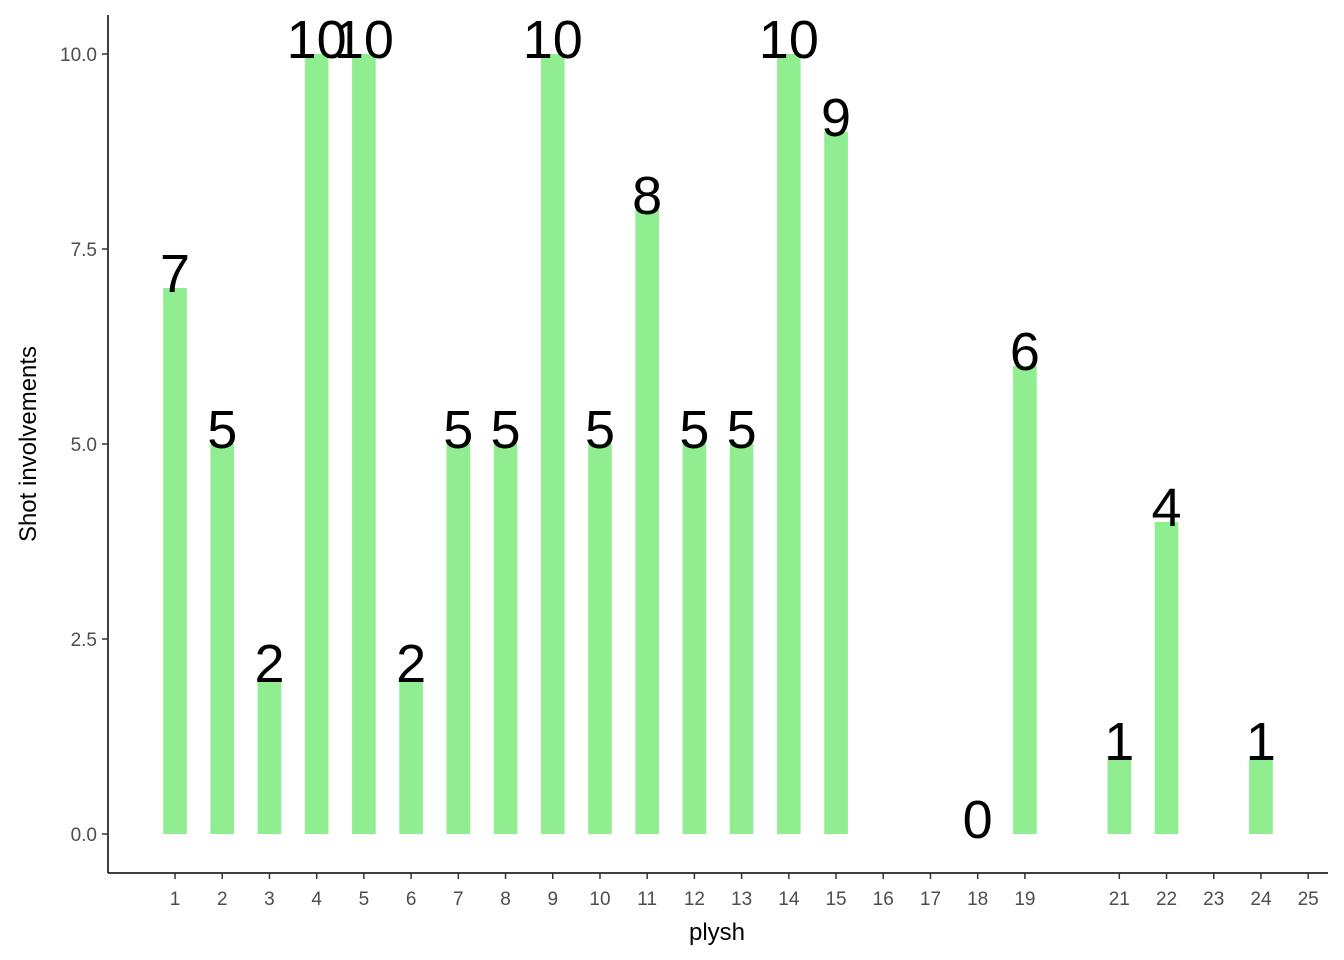  I want to click on x-tick-label: 3, so click(269, 899).